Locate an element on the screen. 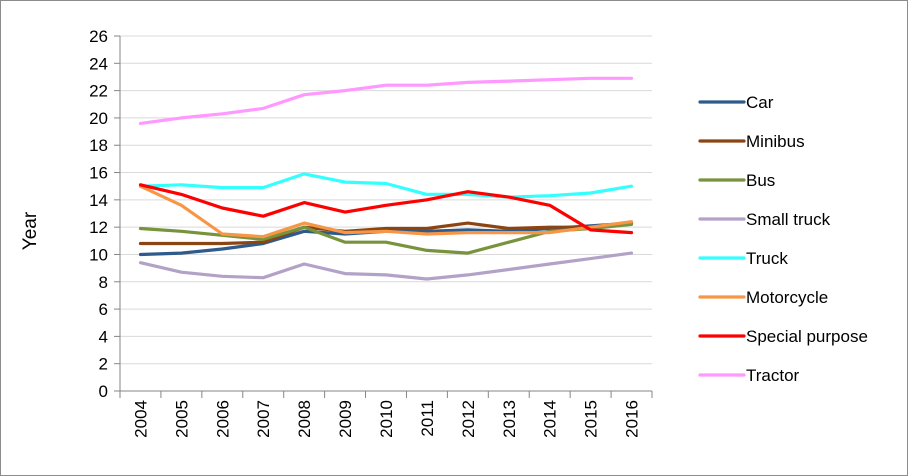 This screenshot has width=908, height=476. y-tick-label: 22 is located at coordinates (98, 91).